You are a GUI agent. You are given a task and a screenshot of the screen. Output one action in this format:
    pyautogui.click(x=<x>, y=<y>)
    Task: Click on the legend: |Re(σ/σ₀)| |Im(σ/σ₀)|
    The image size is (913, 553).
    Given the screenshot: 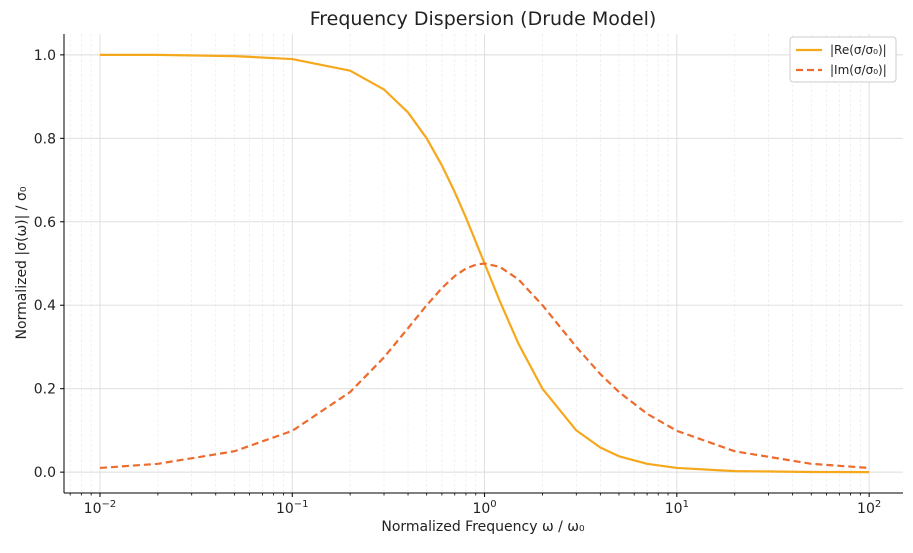 What is the action you would take?
    pyautogui.click(x=843, y=59)
    